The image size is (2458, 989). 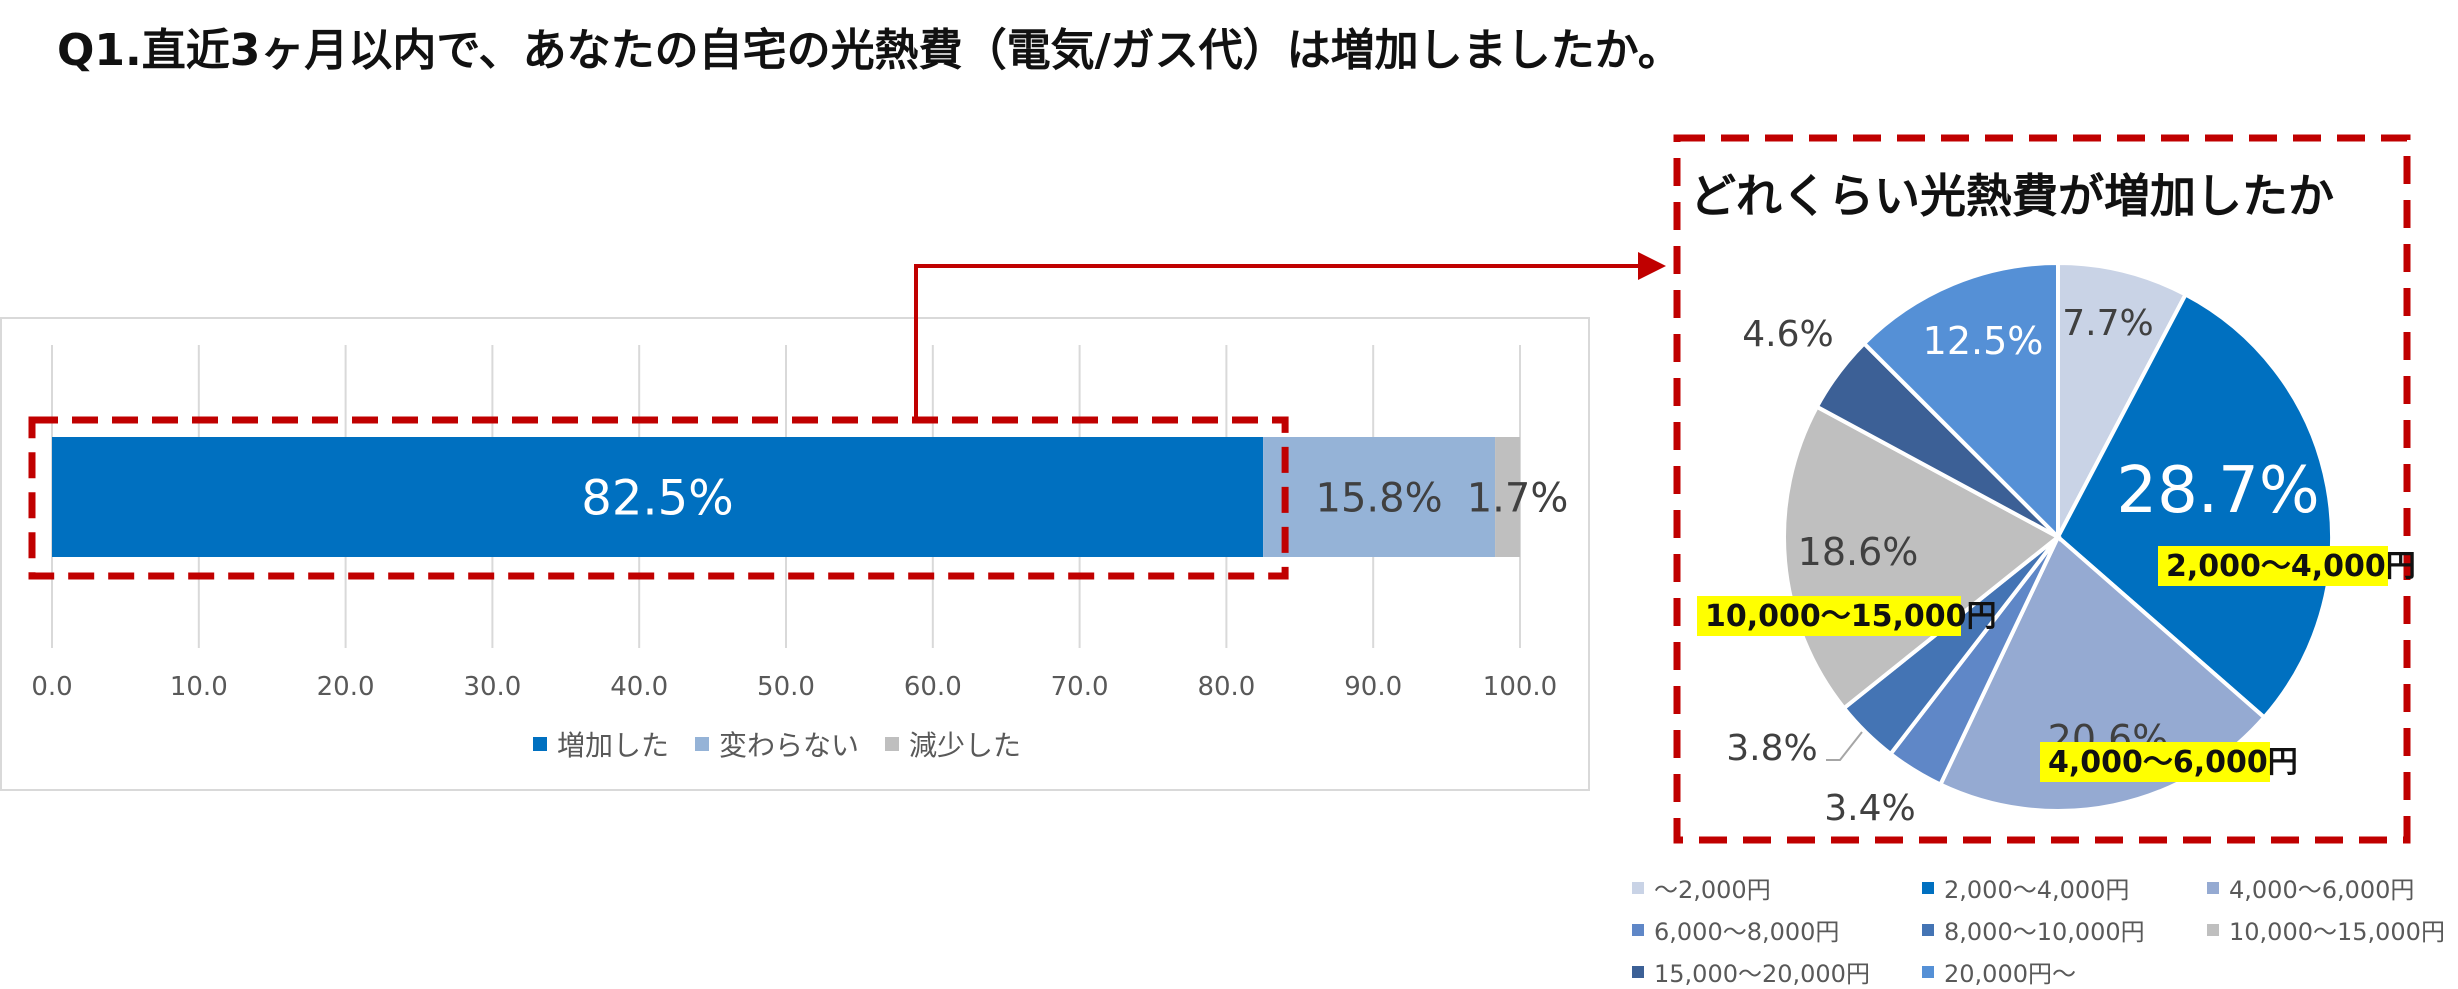 What do you see at coordinates (1844, 746) in the screenshot?
I see `label-leader-line` at bounding box center [1844, 746].